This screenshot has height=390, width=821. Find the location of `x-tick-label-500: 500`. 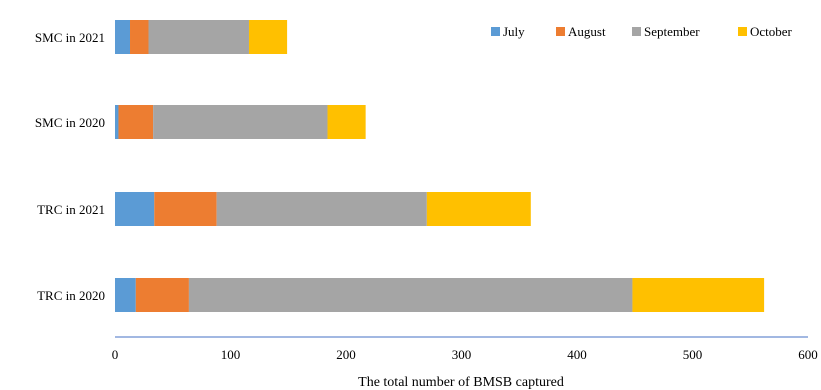

x-tick-label-500: 500 is located at coordinates (693, 354).